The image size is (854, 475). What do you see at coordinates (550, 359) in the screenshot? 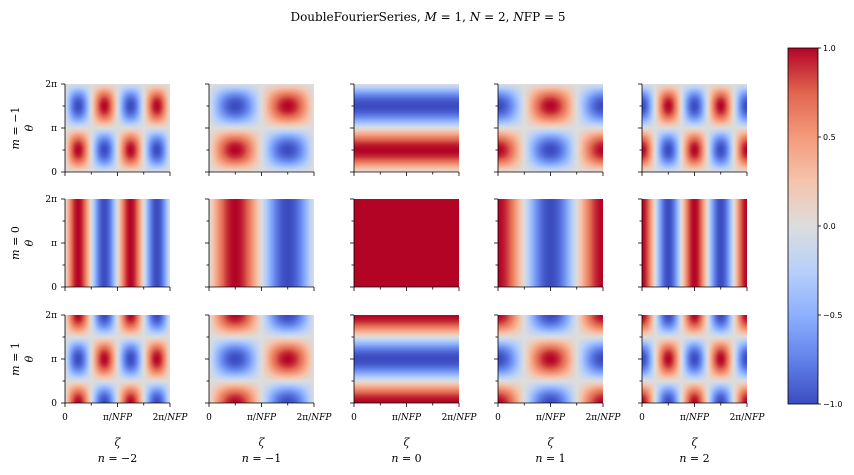
I see `heatmap-panel-m1-n1` at bounding box center [550, 359].